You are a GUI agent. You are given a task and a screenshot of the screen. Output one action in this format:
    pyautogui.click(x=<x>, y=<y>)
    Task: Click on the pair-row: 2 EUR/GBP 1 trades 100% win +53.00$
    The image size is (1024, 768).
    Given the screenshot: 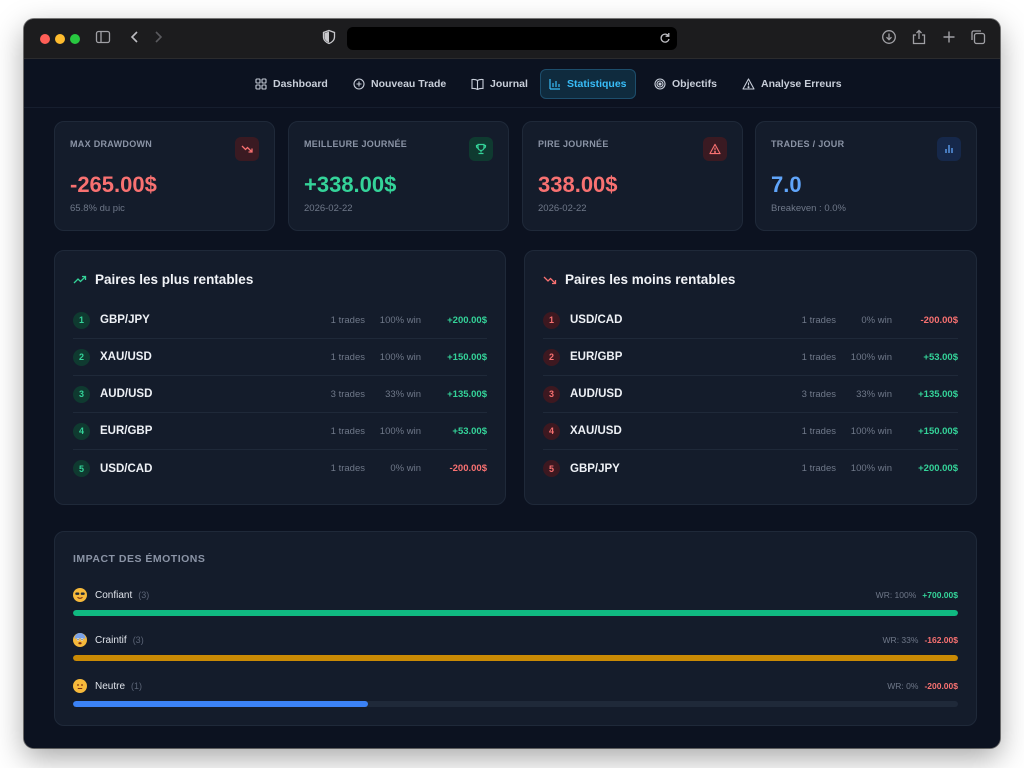 What is the action you would take?
    pyautogui.click(x=750, y=357)
    